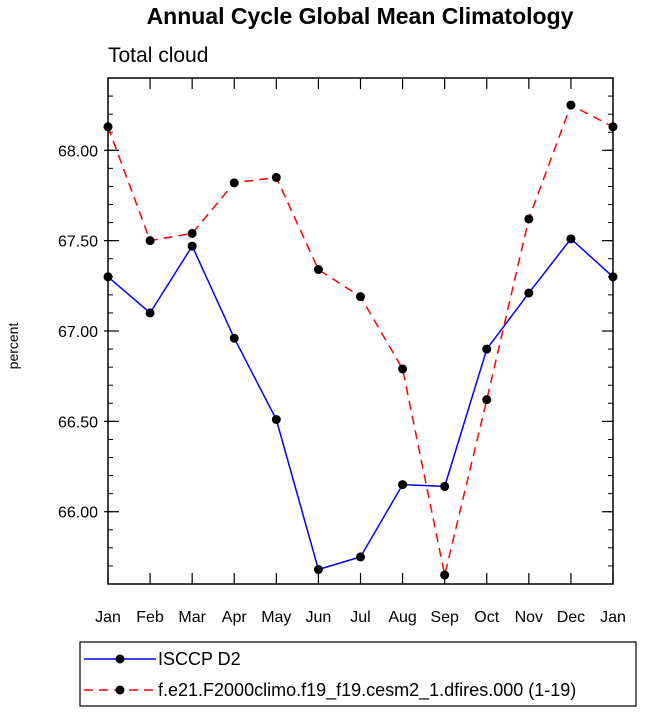  I want to click on x-tick-labels: Jan Feb Mar Apr May Jun Jul Aug Sep Oct Nov Dec Jan, so click(360, 617).